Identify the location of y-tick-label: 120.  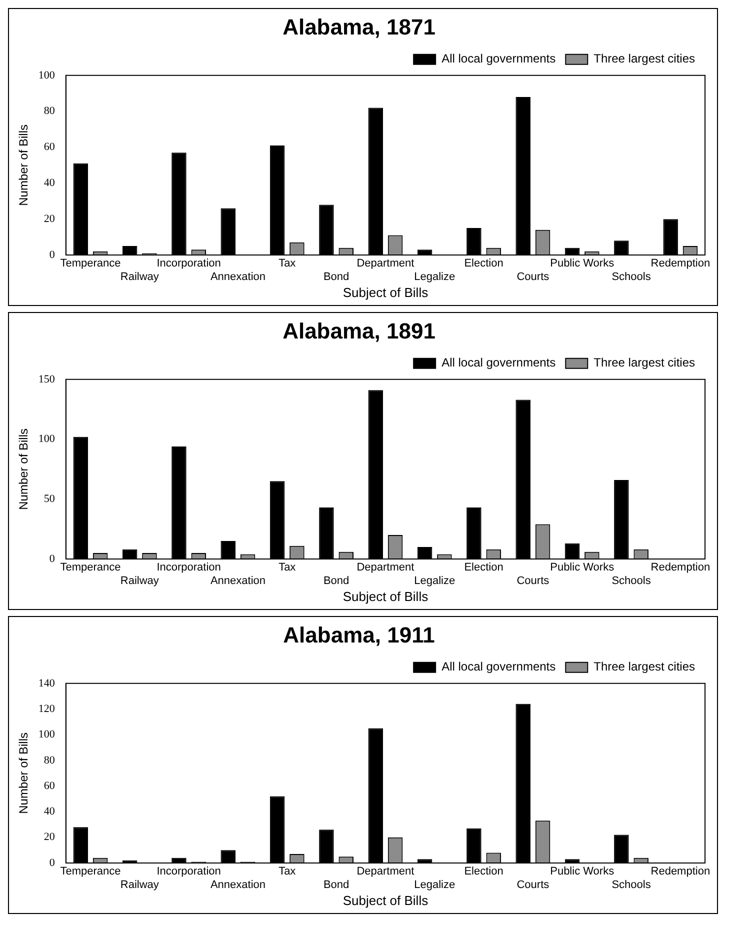
(47, 708).